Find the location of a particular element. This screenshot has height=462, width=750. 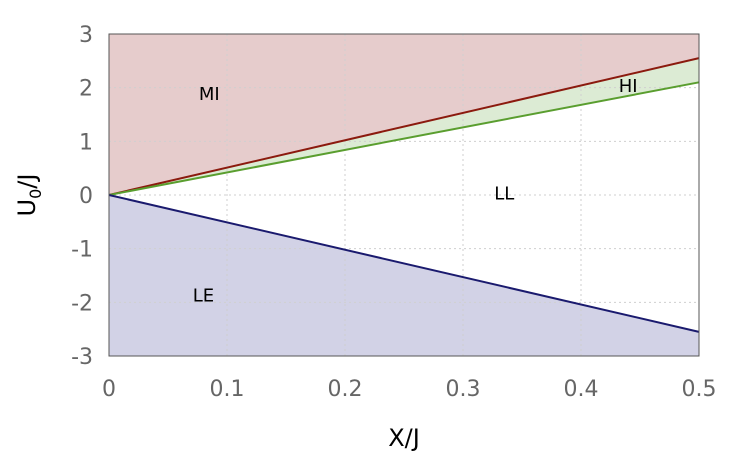

x-tick-label: 0.3 is located at coordinates (463, 389).